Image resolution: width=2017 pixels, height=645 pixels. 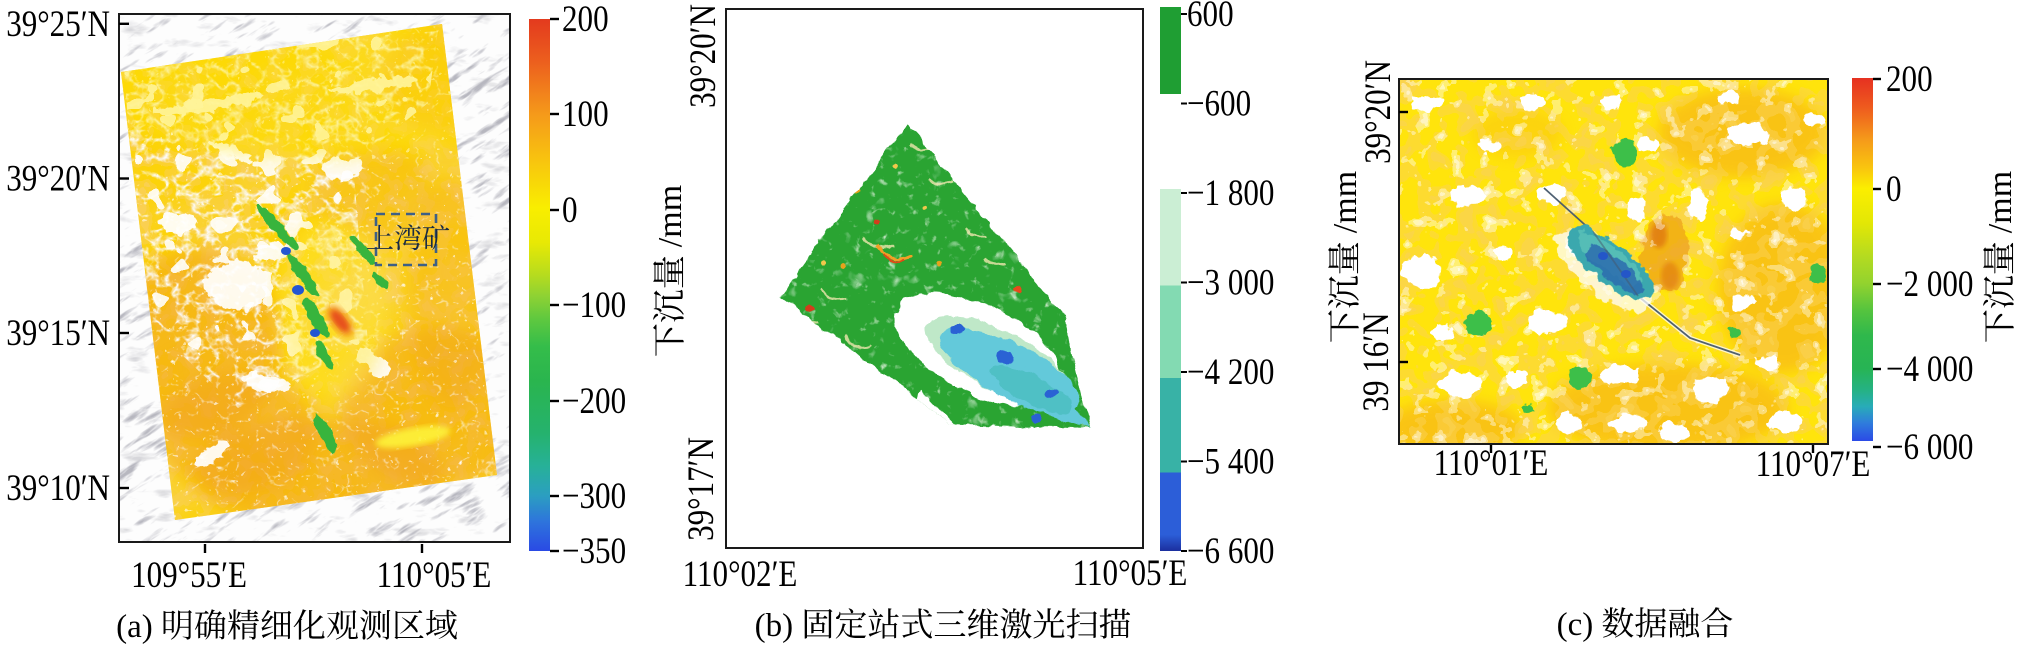 I want to click on svg-text: −2 000, so click(x=1929, y=285).